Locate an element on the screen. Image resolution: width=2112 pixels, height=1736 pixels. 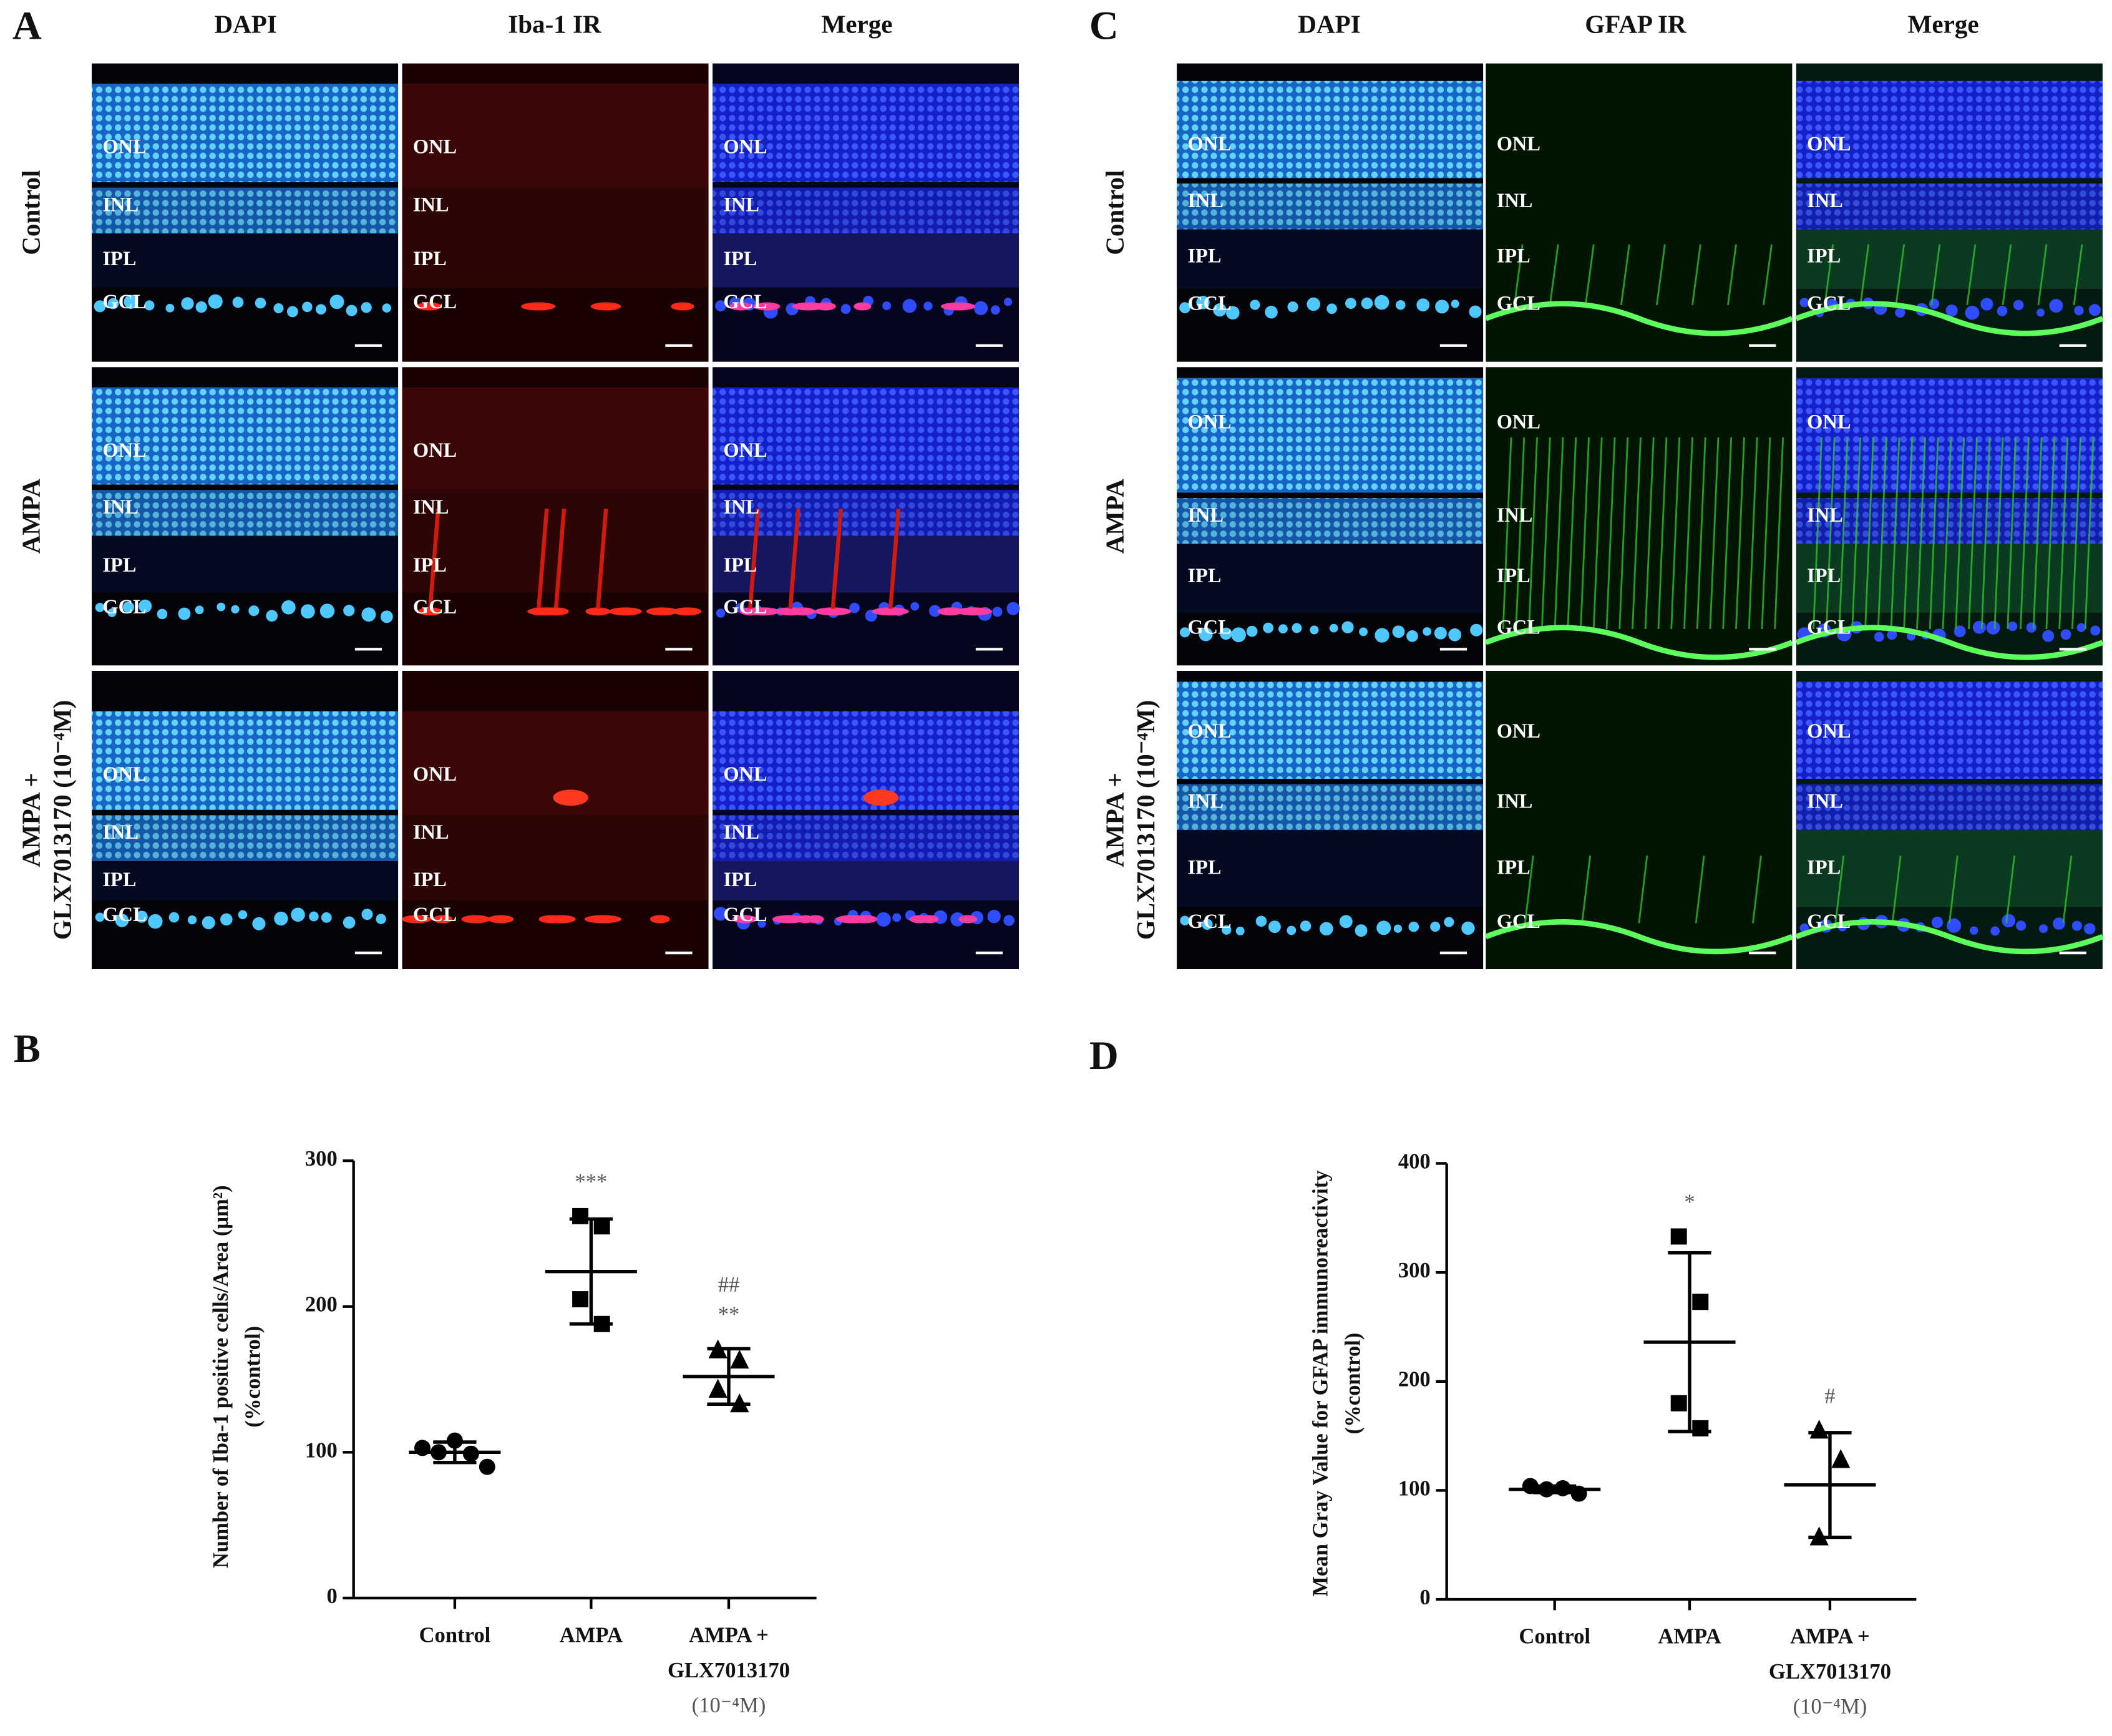
x-tick-label: Control is located at coordinates (1554, 1637).